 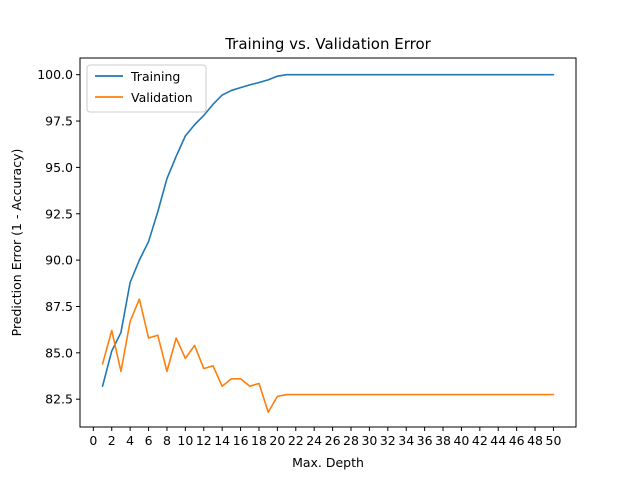 What do you see at coordinates (461, 440) in the screenshot?
I see `x-tick-label: 40` at bounding box center [461, 440].